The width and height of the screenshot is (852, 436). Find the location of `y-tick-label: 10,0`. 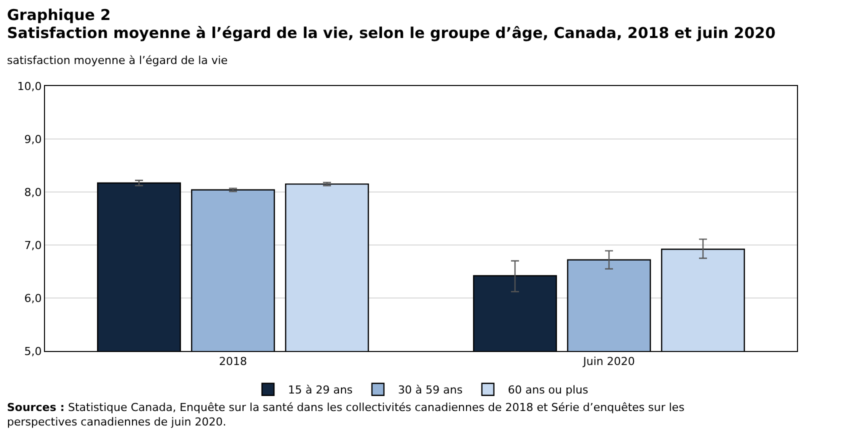

y-tick-label: 10,0 is located at coordinates (29, 86).